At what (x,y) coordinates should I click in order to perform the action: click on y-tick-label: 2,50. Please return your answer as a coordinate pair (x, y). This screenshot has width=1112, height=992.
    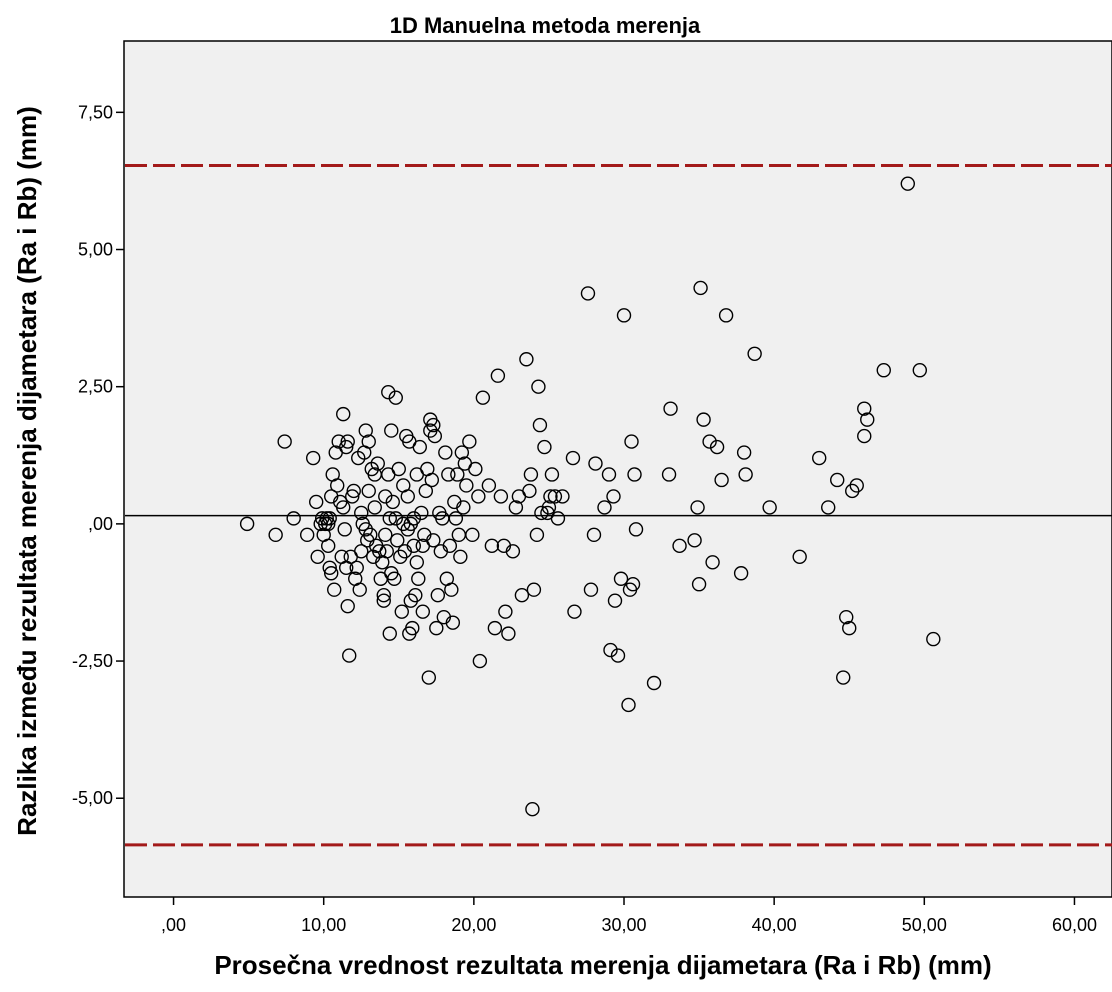
    Looking at the image, I should click on (95, 387).